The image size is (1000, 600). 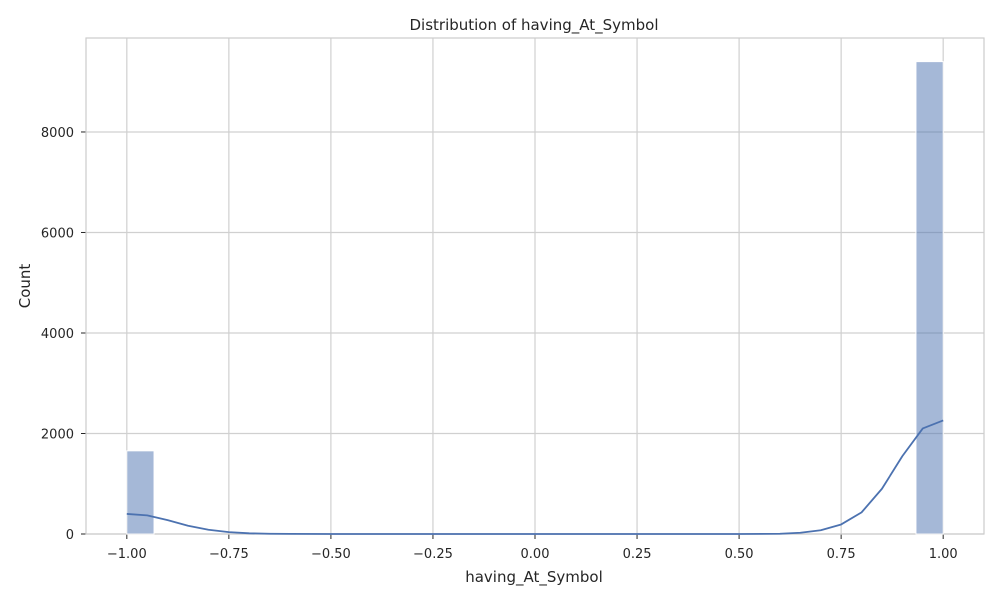 What do you see at coordinates (637, 554) in the screenshot?
I see `x-tick-label: 0.25` at bounding box center [637, 554].